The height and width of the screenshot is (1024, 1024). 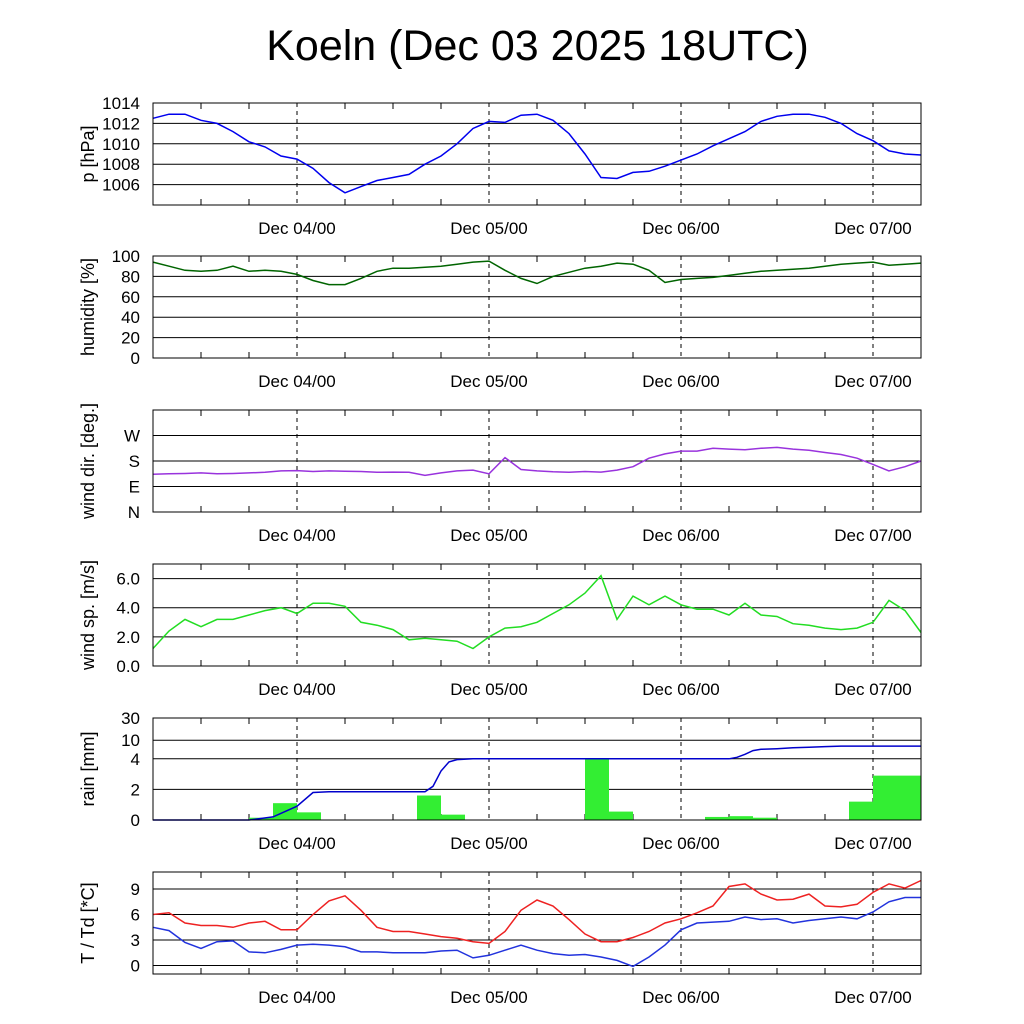 I want to click on humidity-line, so click(x=537, y=273).